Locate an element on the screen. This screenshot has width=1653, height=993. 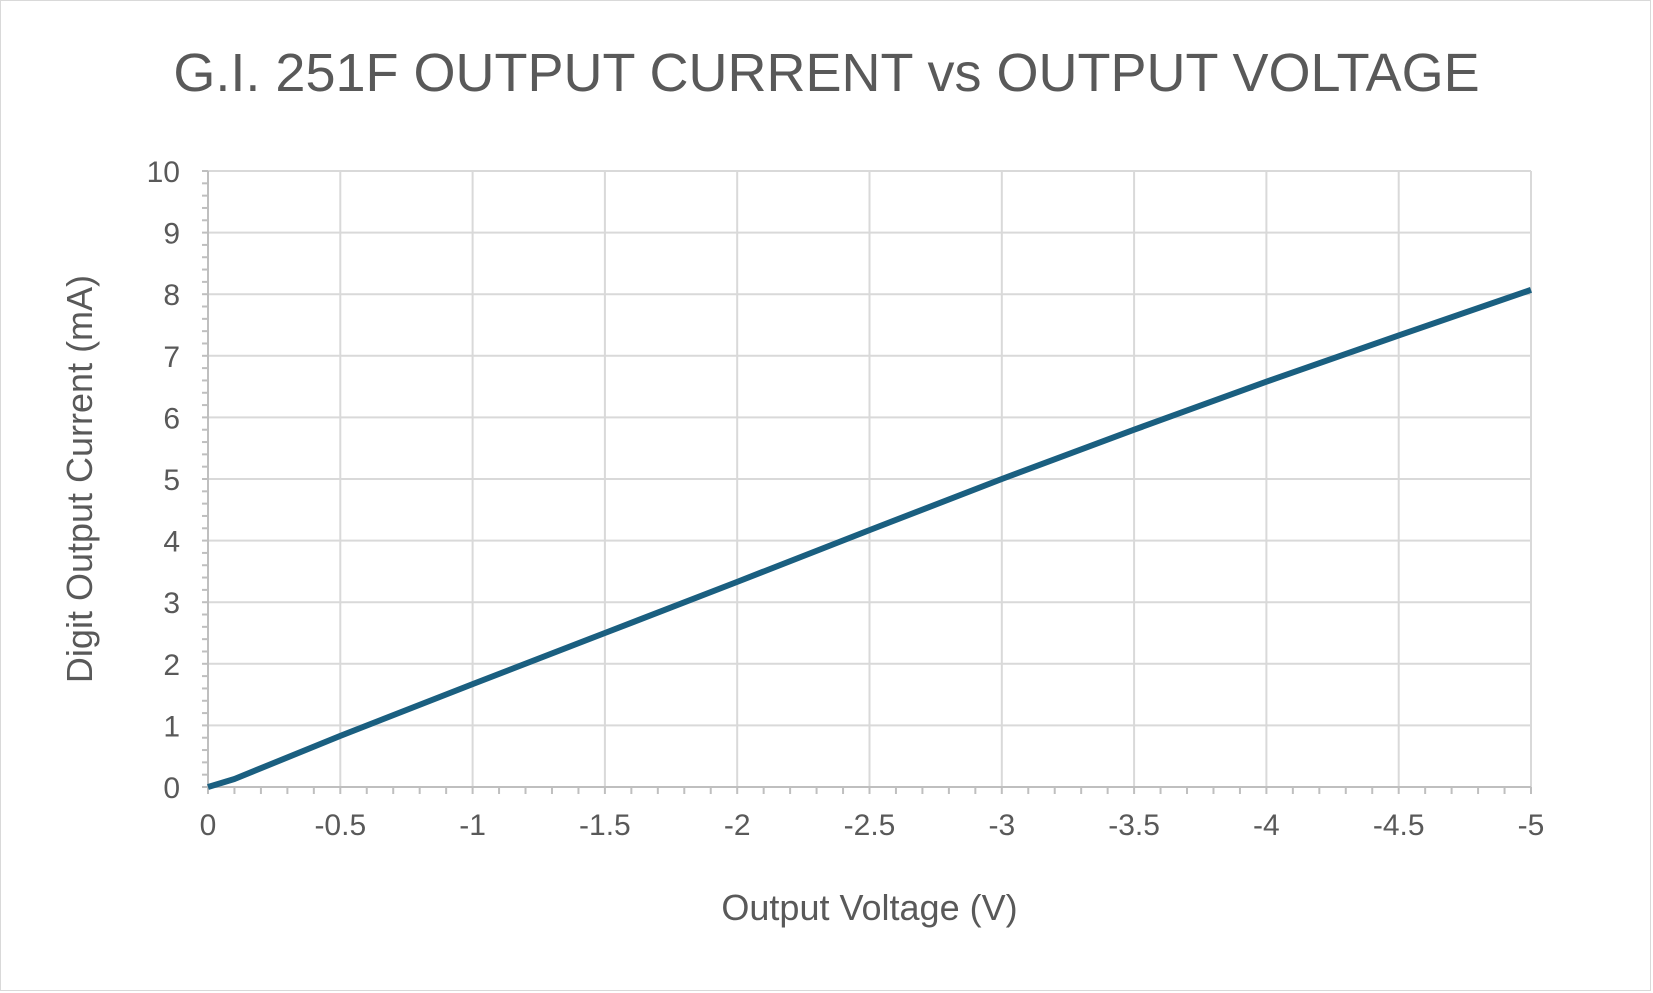
x-tick-label: -4 is located at coordinates (1266, 825).